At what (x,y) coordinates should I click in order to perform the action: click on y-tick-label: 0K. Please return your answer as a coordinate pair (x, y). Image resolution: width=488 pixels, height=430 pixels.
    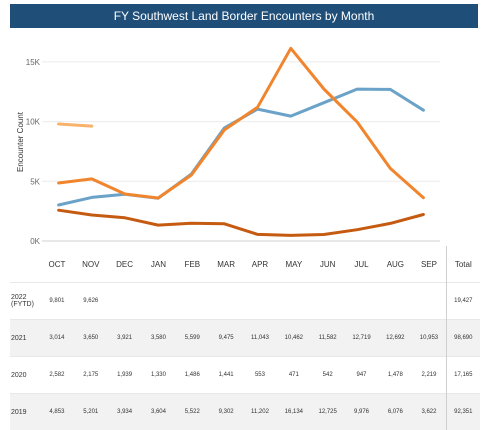
    Looking at the image, I should click on (35, 241).